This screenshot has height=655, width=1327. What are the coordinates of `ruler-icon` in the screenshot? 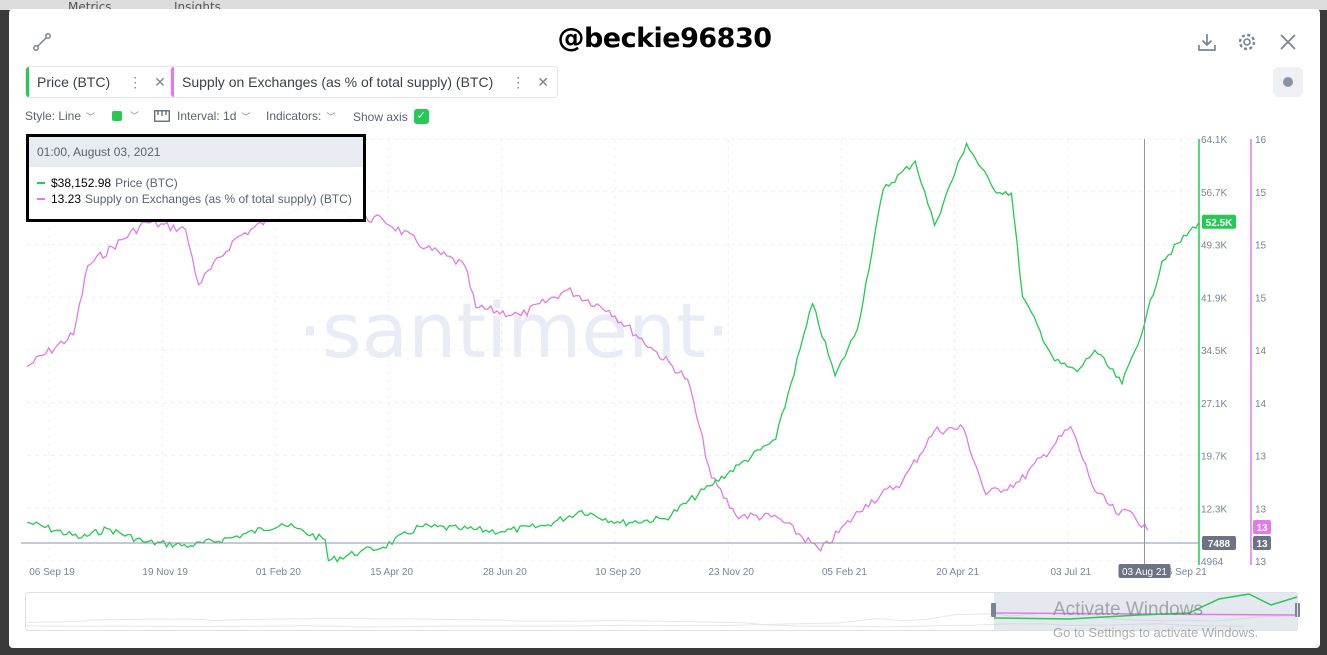 It's located at (162, 116).